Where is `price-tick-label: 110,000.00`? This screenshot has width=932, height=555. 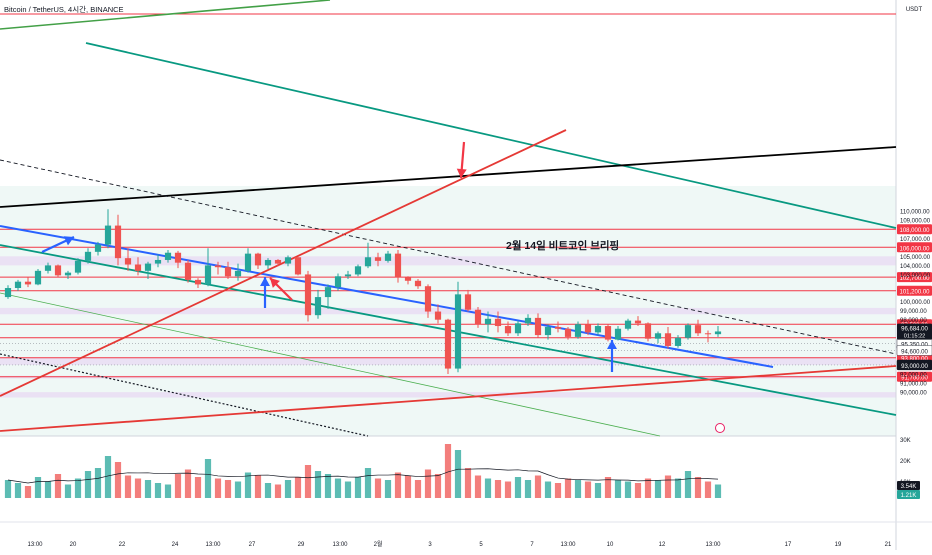
price-tick-label: 110,000.00 is located at coordinates (915, 213).